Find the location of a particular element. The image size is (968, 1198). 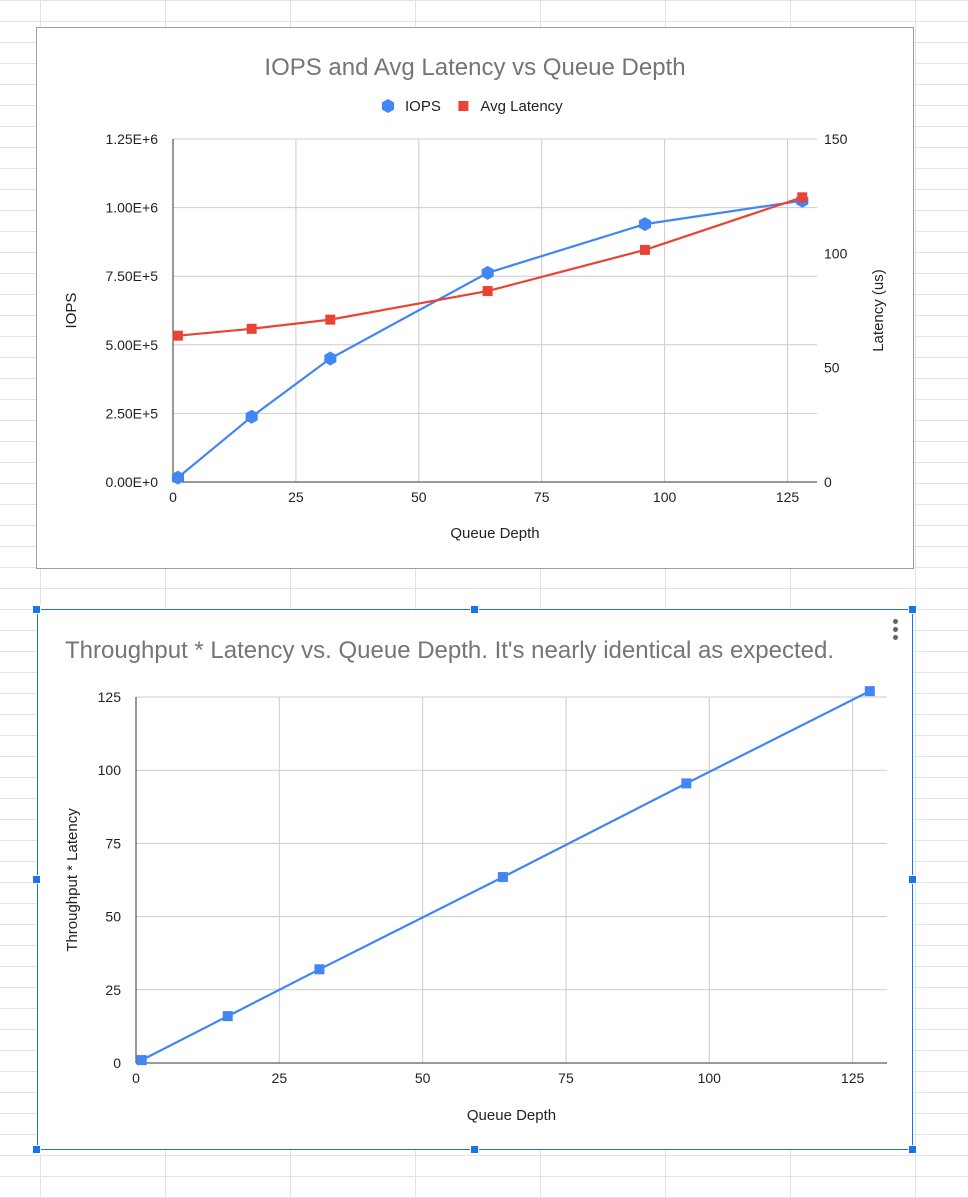

chart-title: IOPS and Avg Latency vs Queue Depth is located at coordinates (474, 67).